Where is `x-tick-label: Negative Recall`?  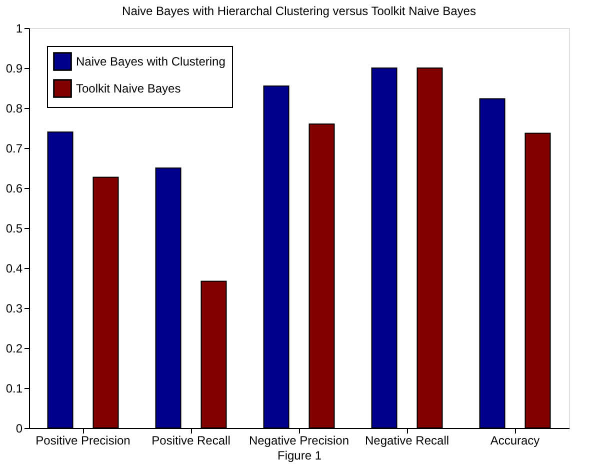 x-tick-label: Negative Recall is located at coordinates (407, 441).